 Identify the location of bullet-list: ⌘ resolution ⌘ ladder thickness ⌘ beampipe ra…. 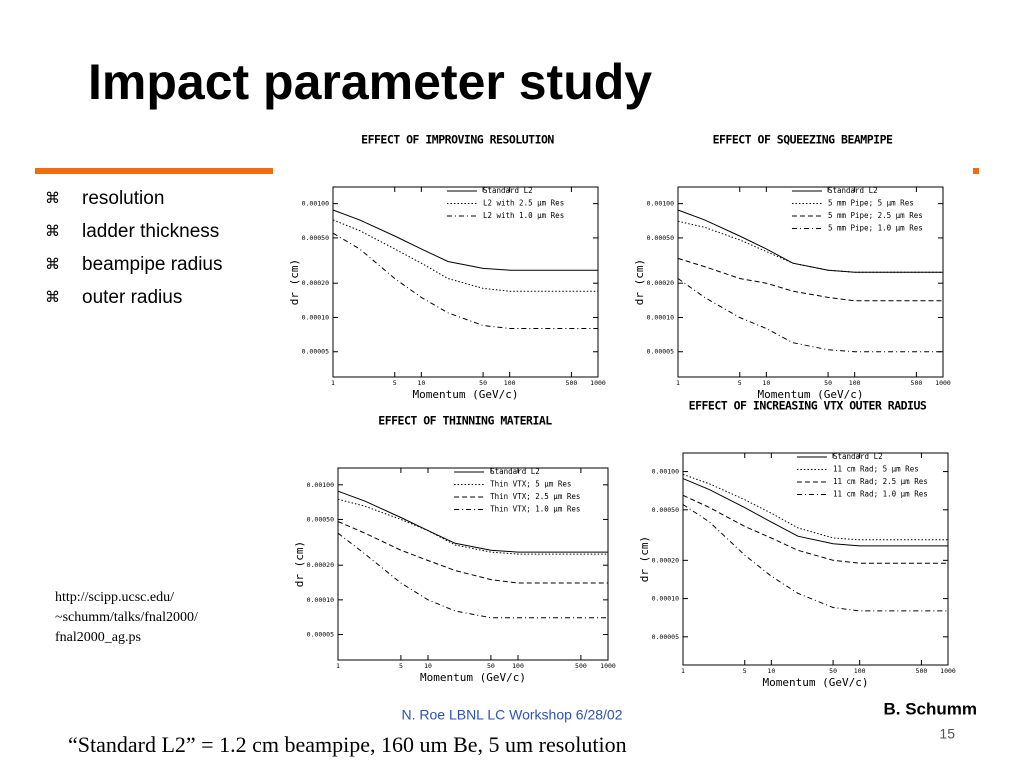
(133, 248).